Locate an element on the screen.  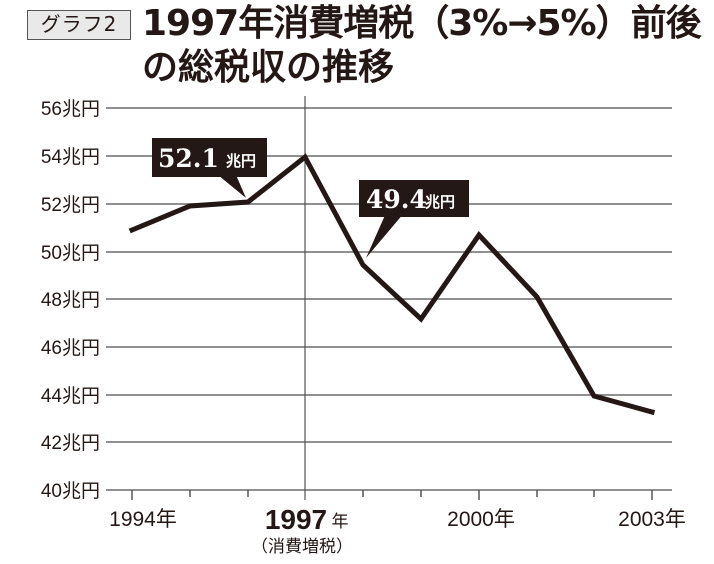
chart-tag-label: グラフ2 is located at coordinates (79, 25).